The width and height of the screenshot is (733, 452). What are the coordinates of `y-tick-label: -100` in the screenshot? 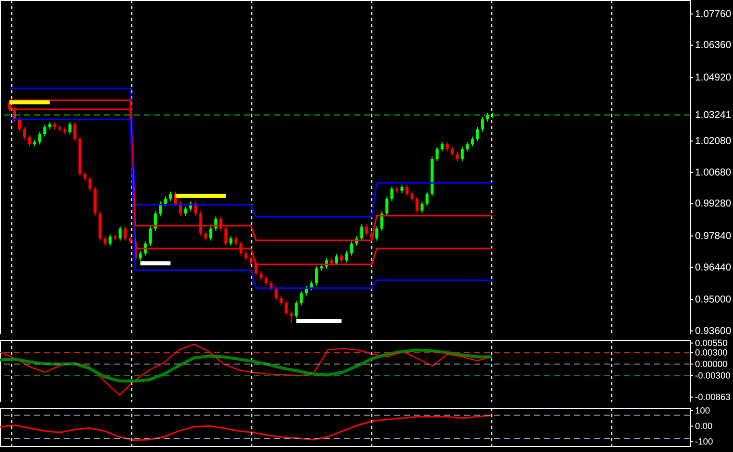 It's located at (704, 441).